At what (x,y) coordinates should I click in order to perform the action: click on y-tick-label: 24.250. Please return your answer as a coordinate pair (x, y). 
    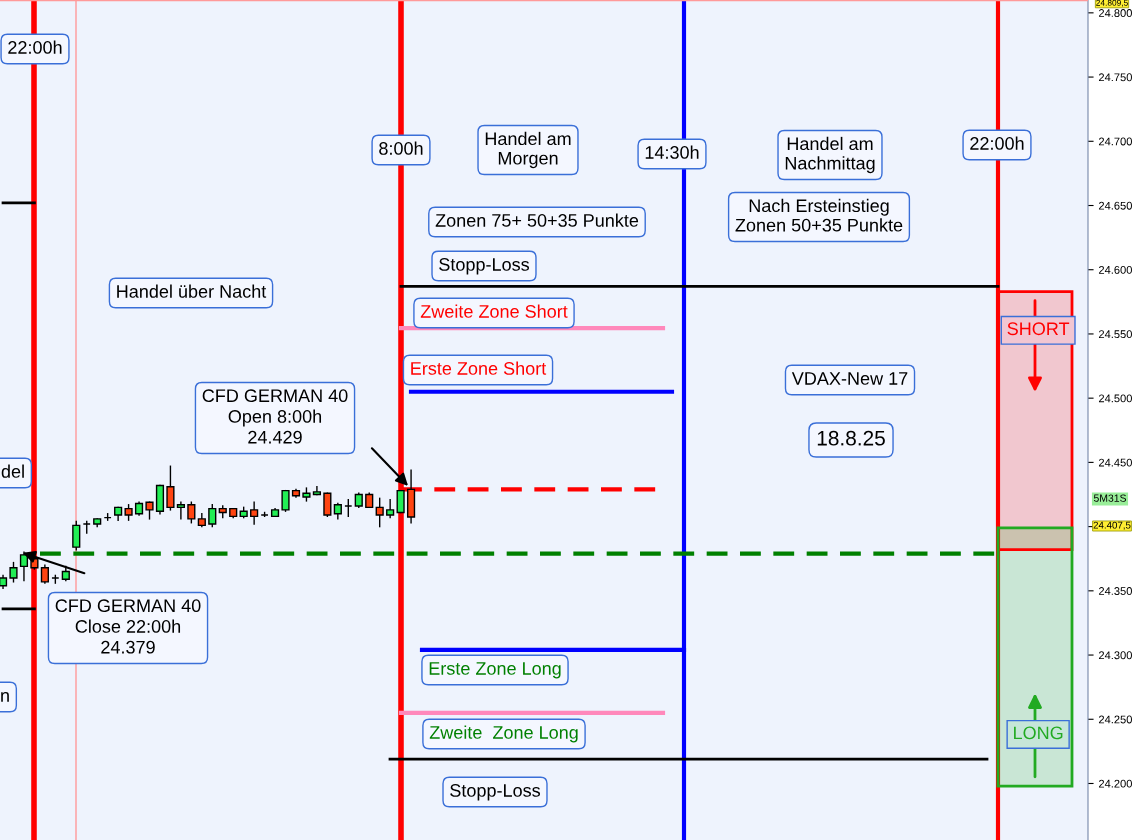
    Looking at the image, I should click on (1115, 719).